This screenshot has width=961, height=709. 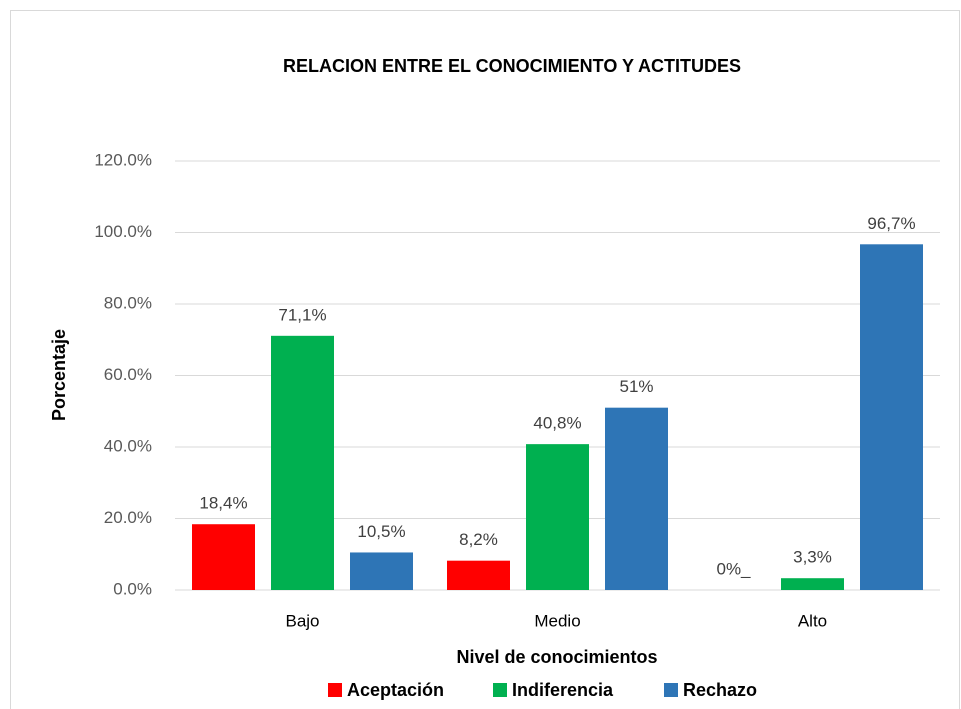 What do you see at coordinates (557, 620) in the screenshot?
I see `x-tick-label: Medio` at bounding box center [557, 620].